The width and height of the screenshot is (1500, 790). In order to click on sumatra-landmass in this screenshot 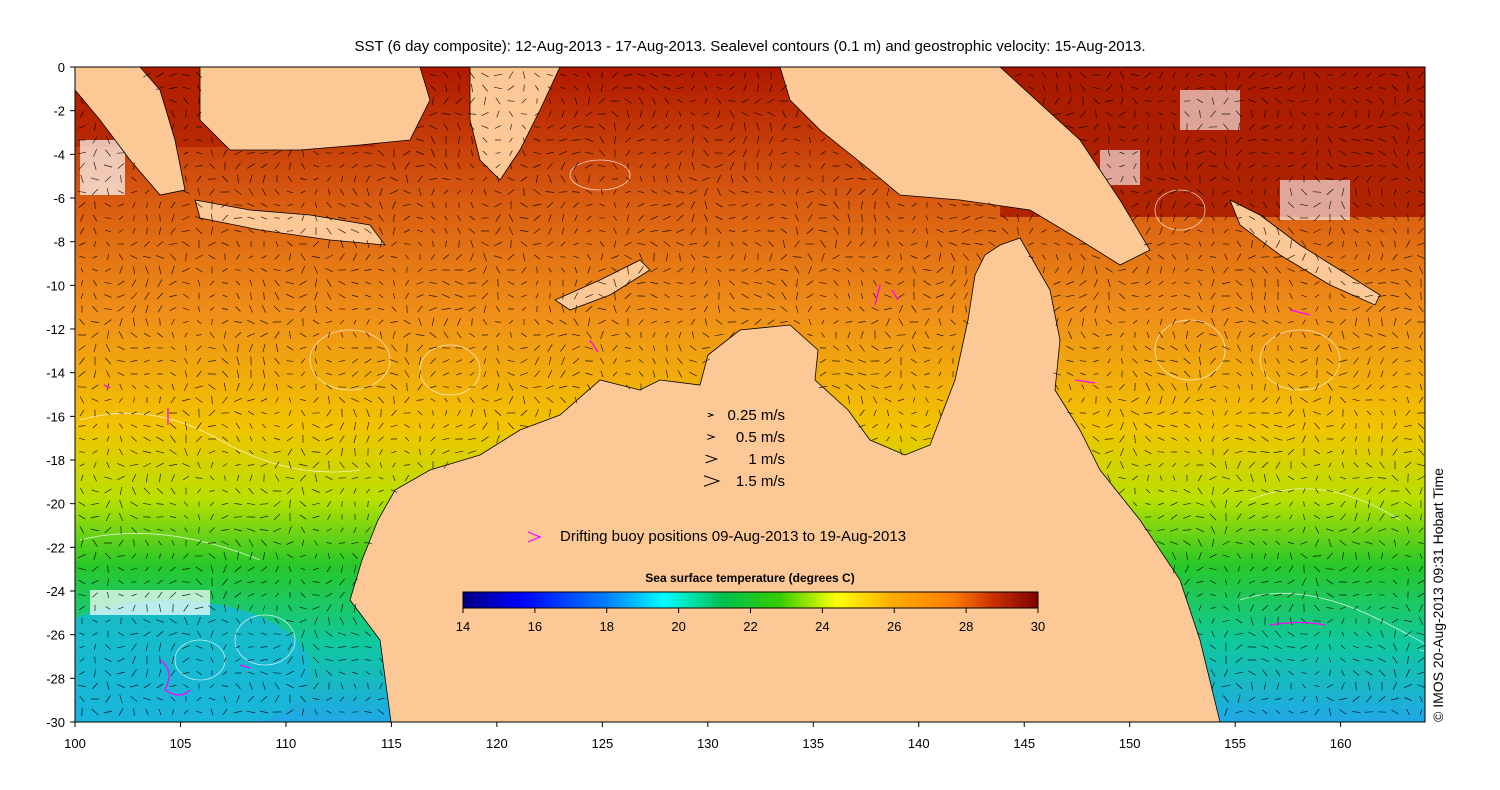, I will do `click(130, 131)`.